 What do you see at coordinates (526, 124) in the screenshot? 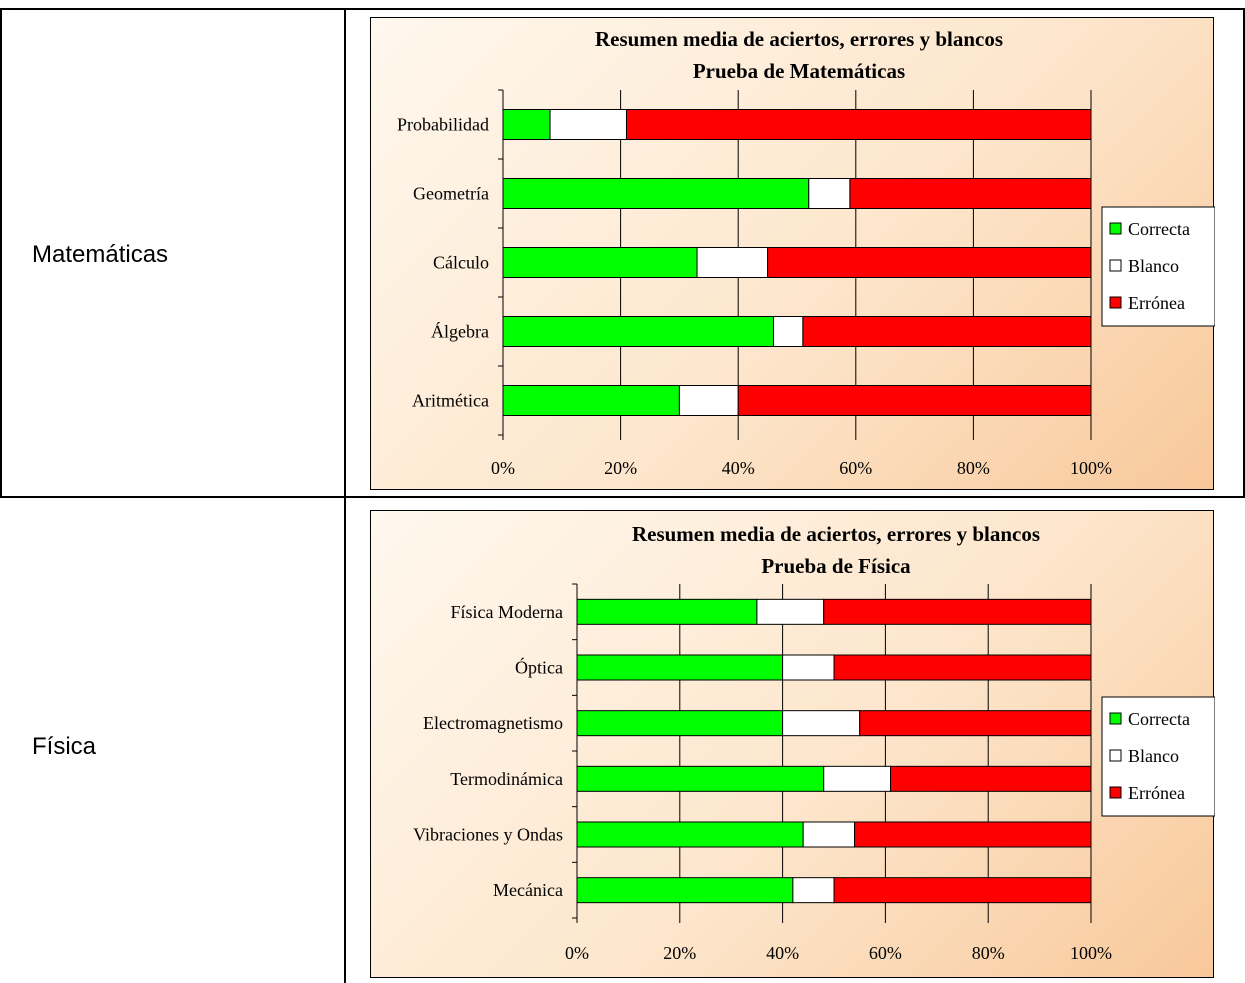
I see `bar-correcta-probabilidad` at bounding box center [526, 124].